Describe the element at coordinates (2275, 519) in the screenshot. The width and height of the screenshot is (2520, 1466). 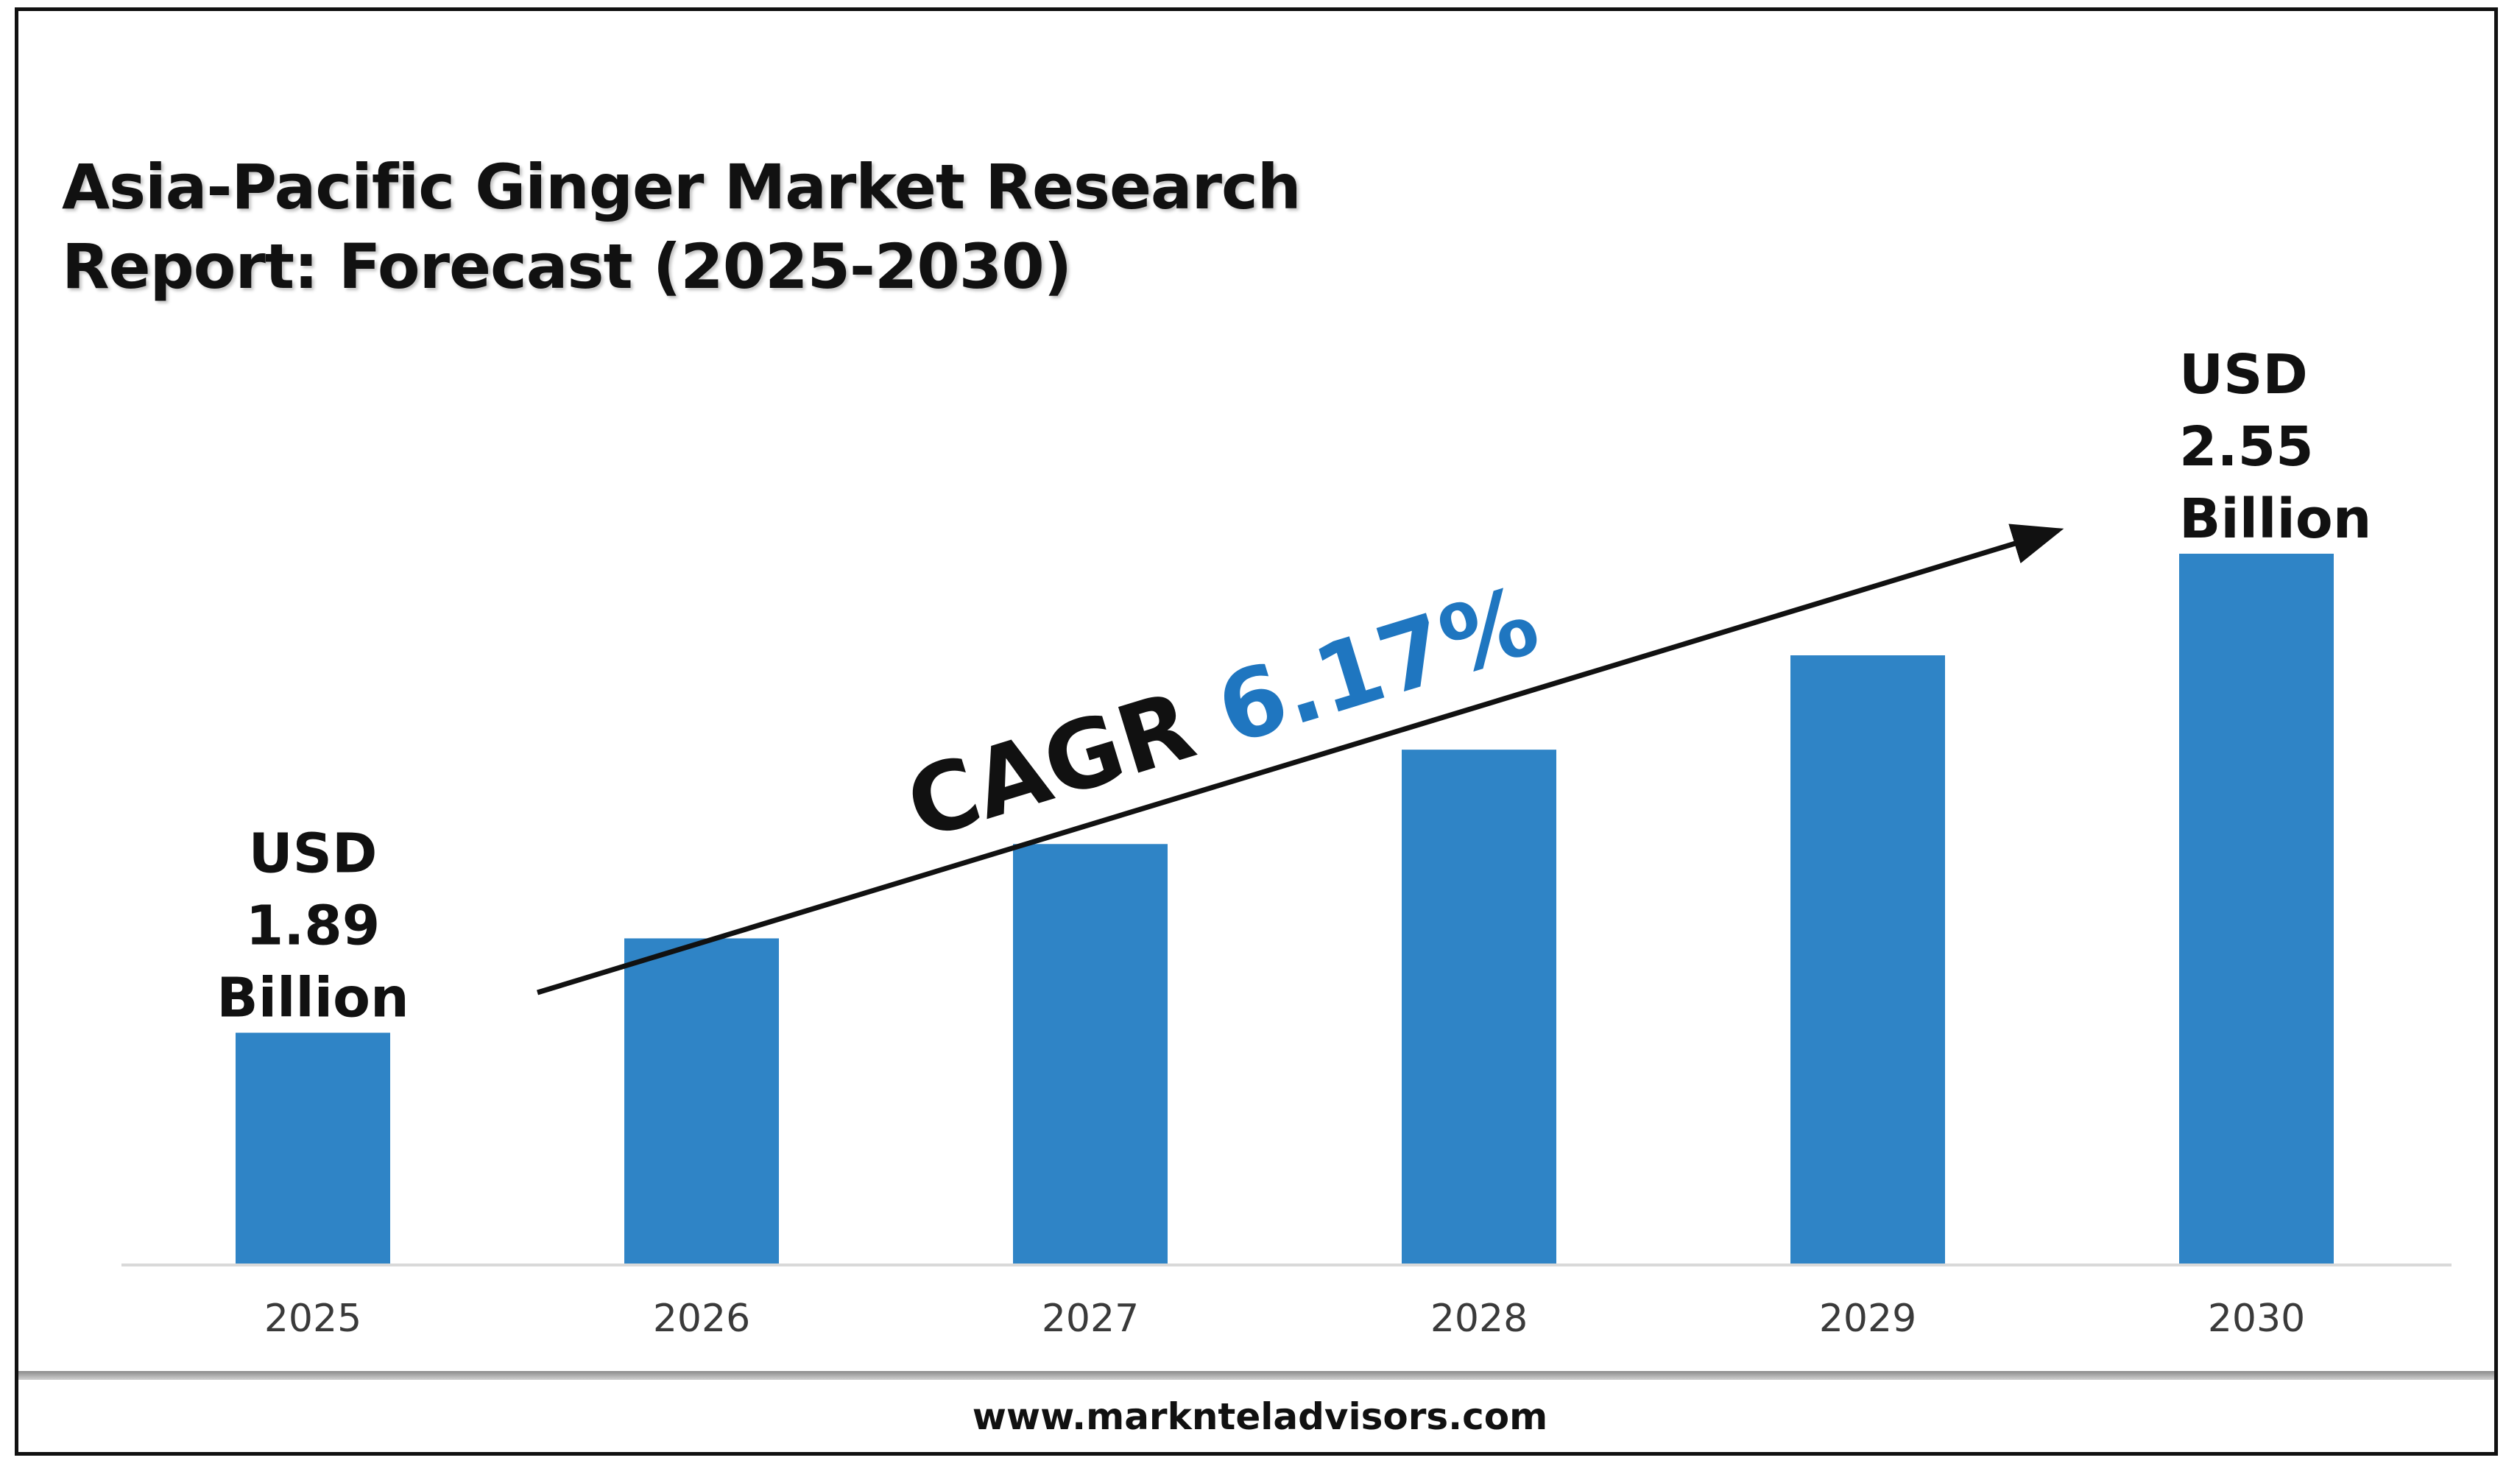
I see `value-label-2030-line-3: Billion` at that location.